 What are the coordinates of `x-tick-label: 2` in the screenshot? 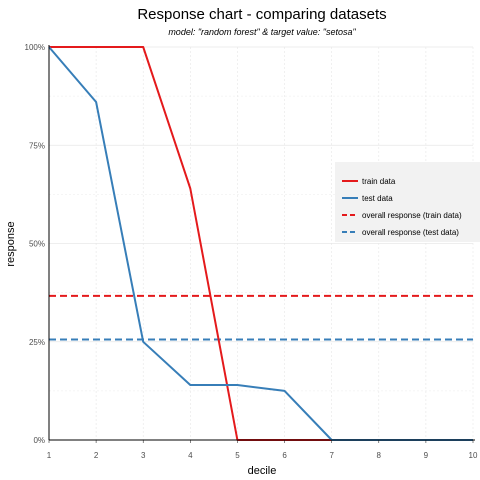 It's located at (96, 455).